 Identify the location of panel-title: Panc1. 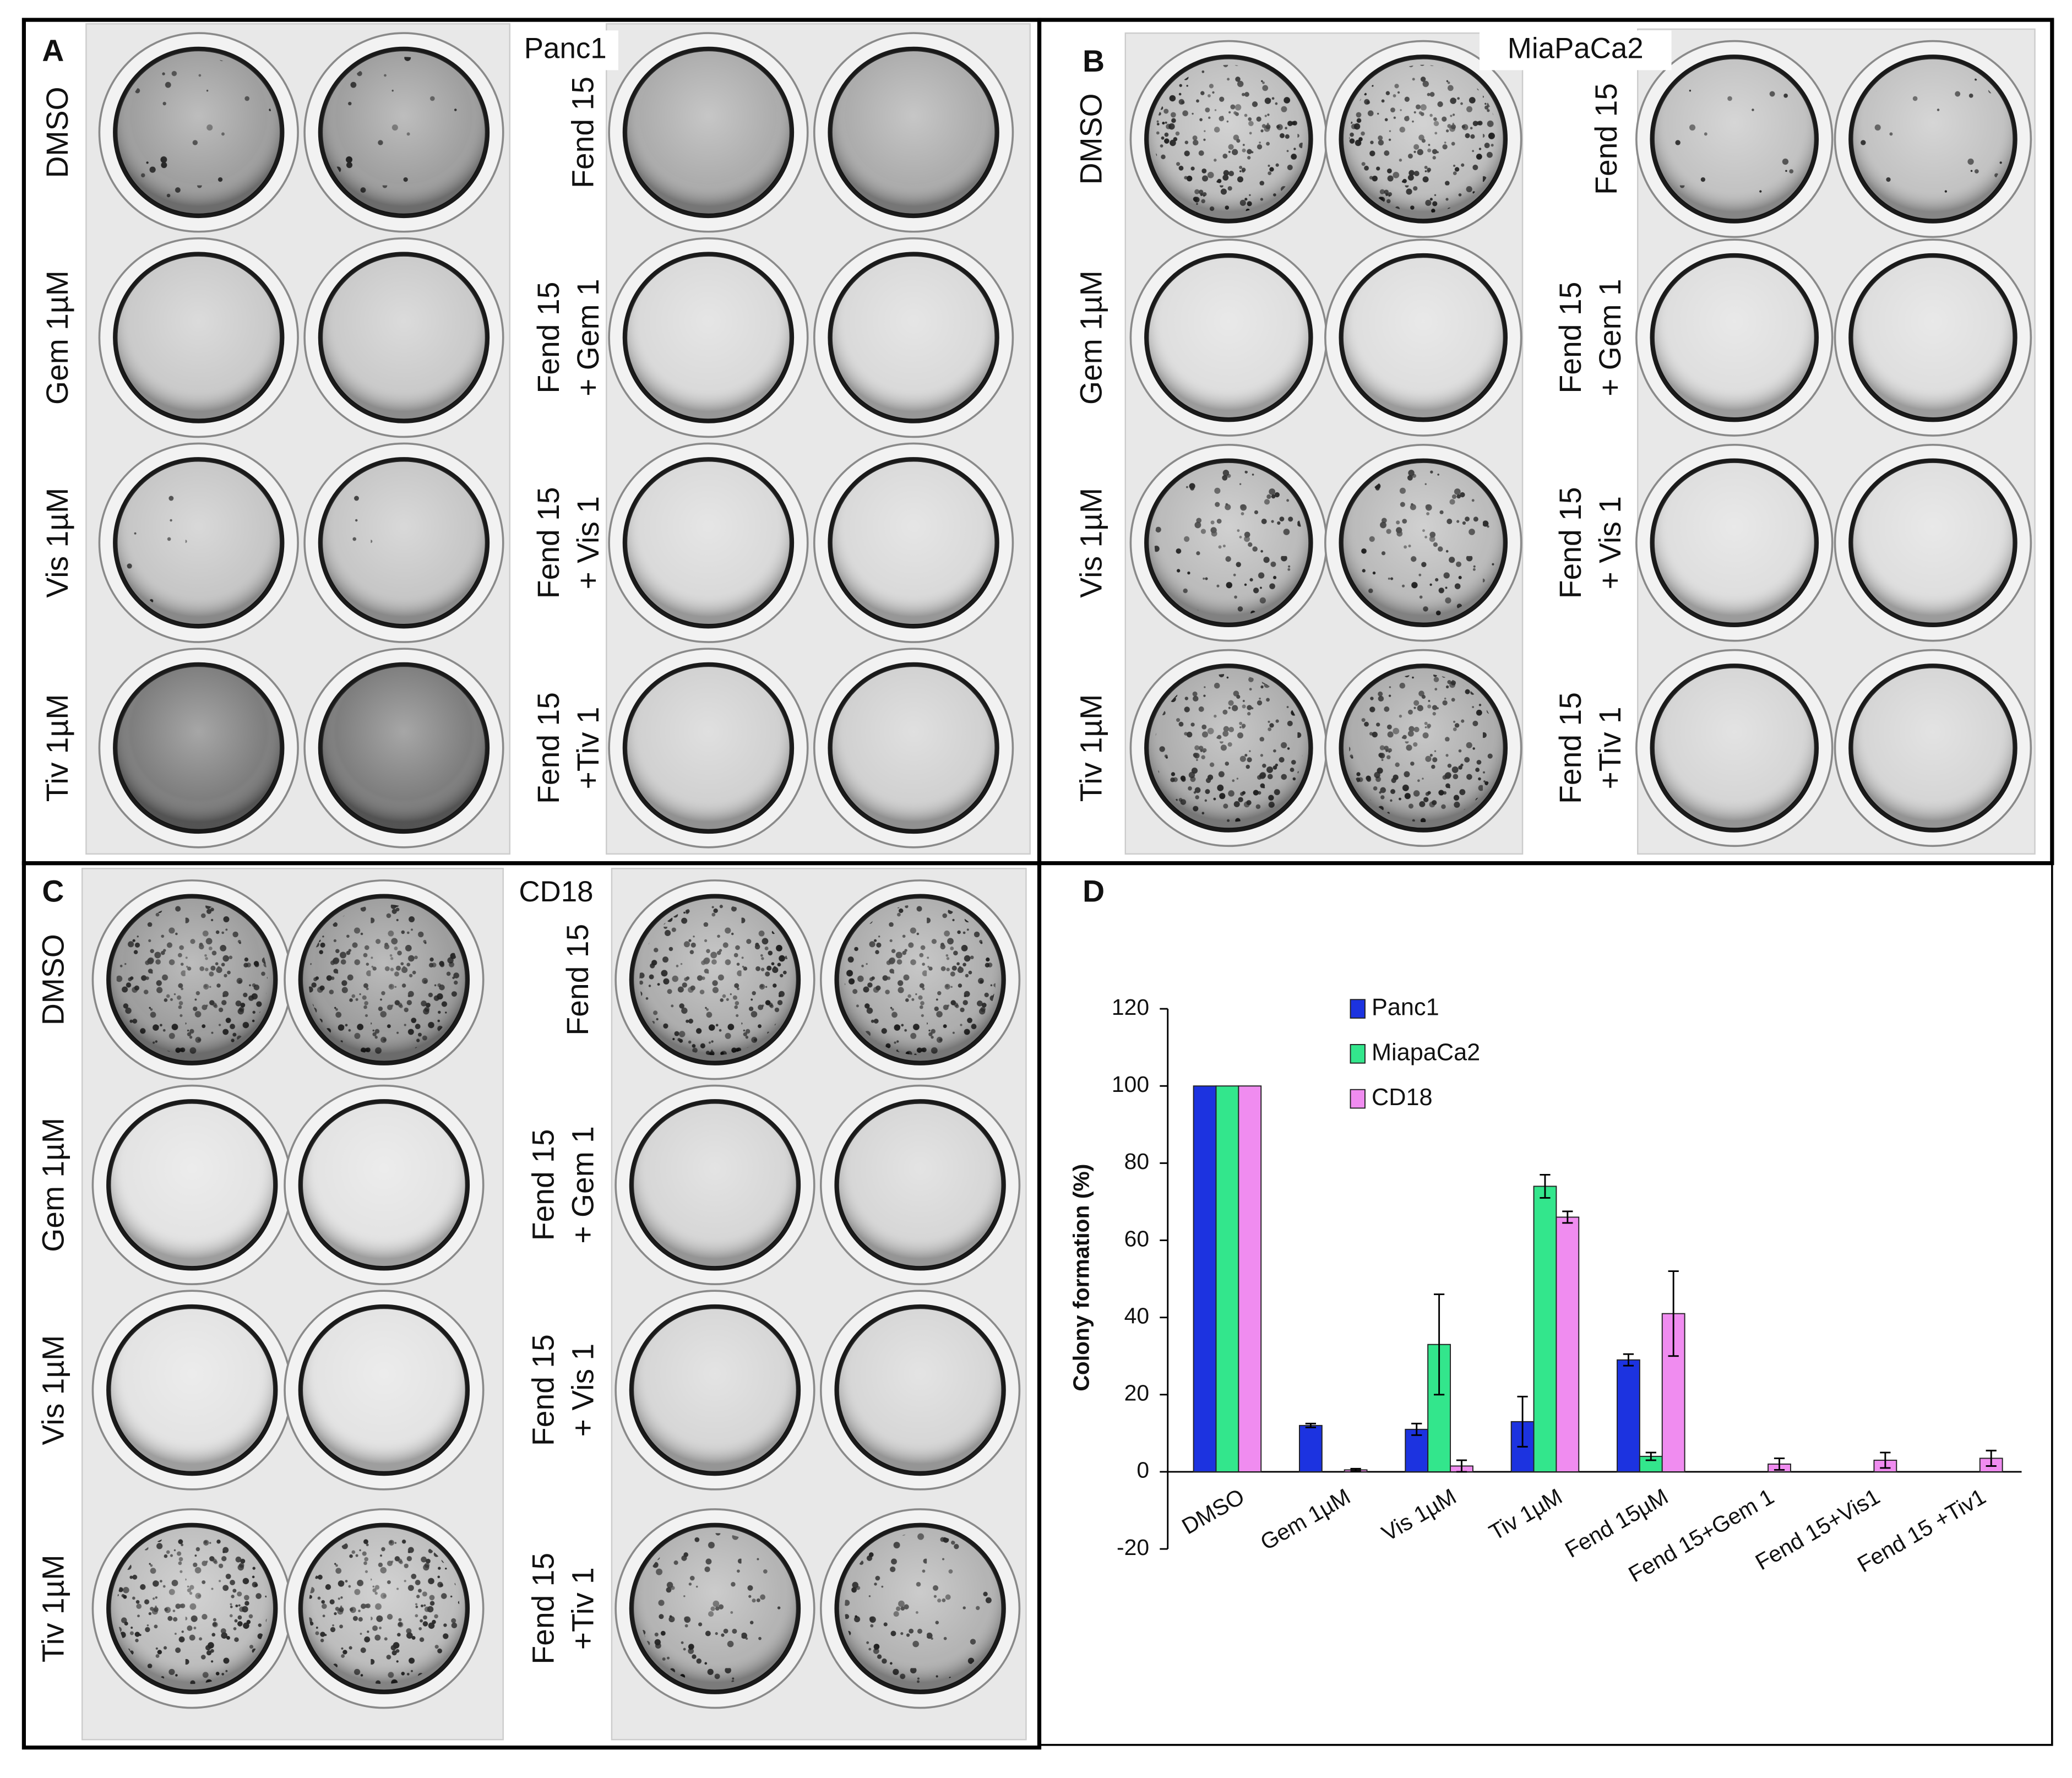
(565, 48).